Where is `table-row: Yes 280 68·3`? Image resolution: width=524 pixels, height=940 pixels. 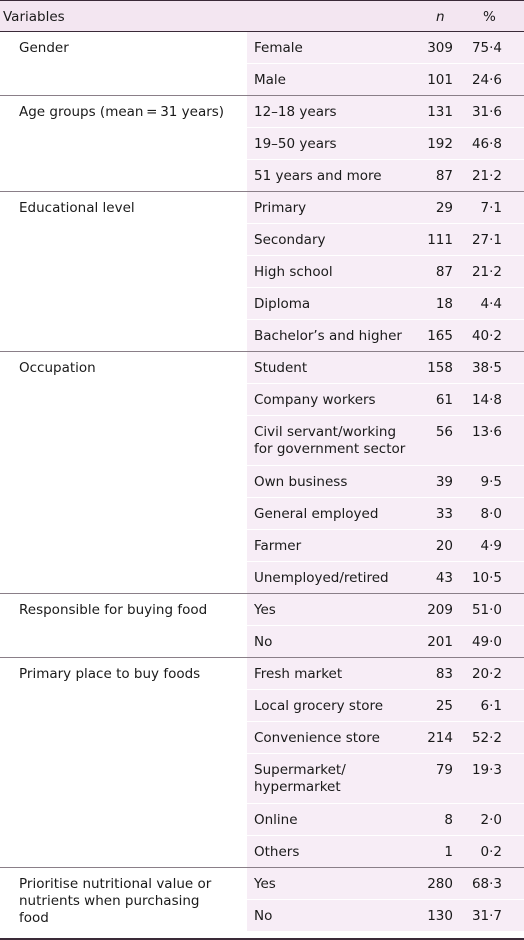
table-row: Yes 280 68·3 is located at coordinates (385, 883).